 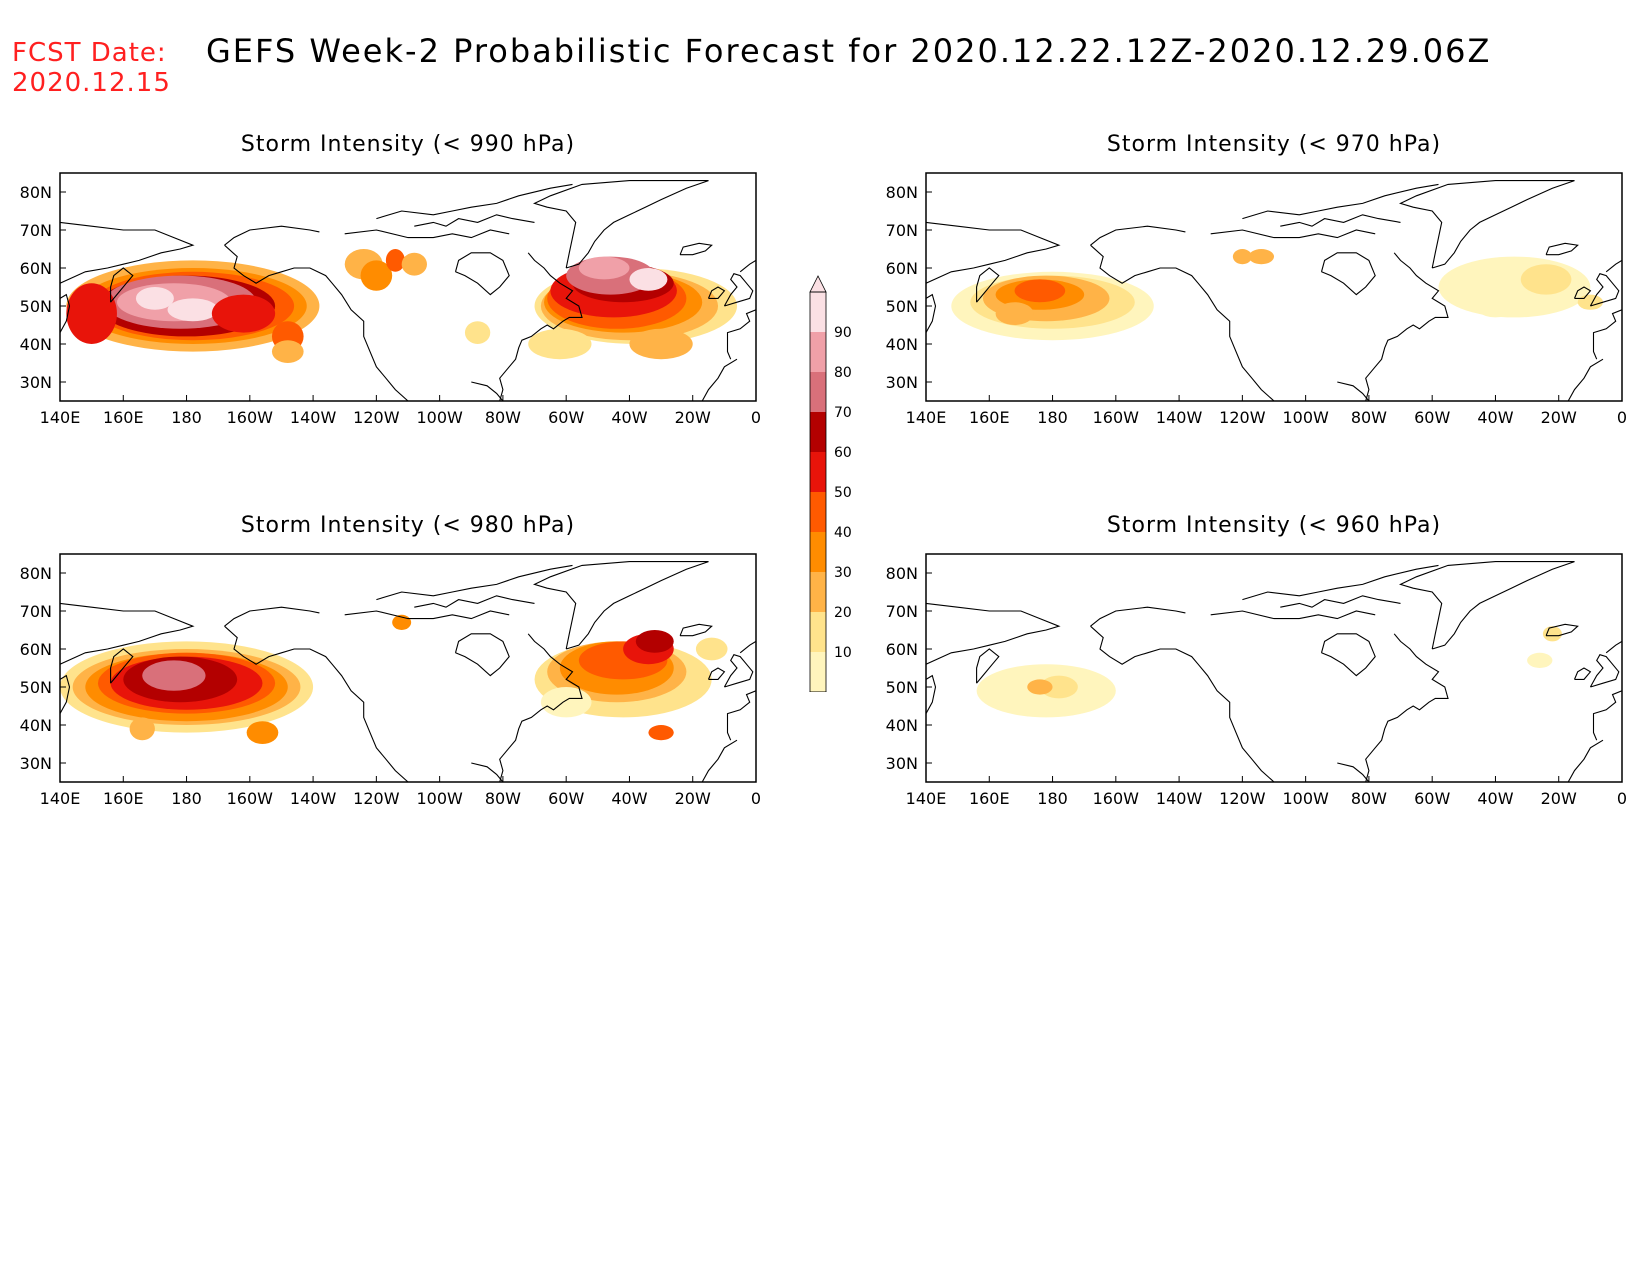 I want to click on colorbar-label: 50, so click(x=843, y=493).